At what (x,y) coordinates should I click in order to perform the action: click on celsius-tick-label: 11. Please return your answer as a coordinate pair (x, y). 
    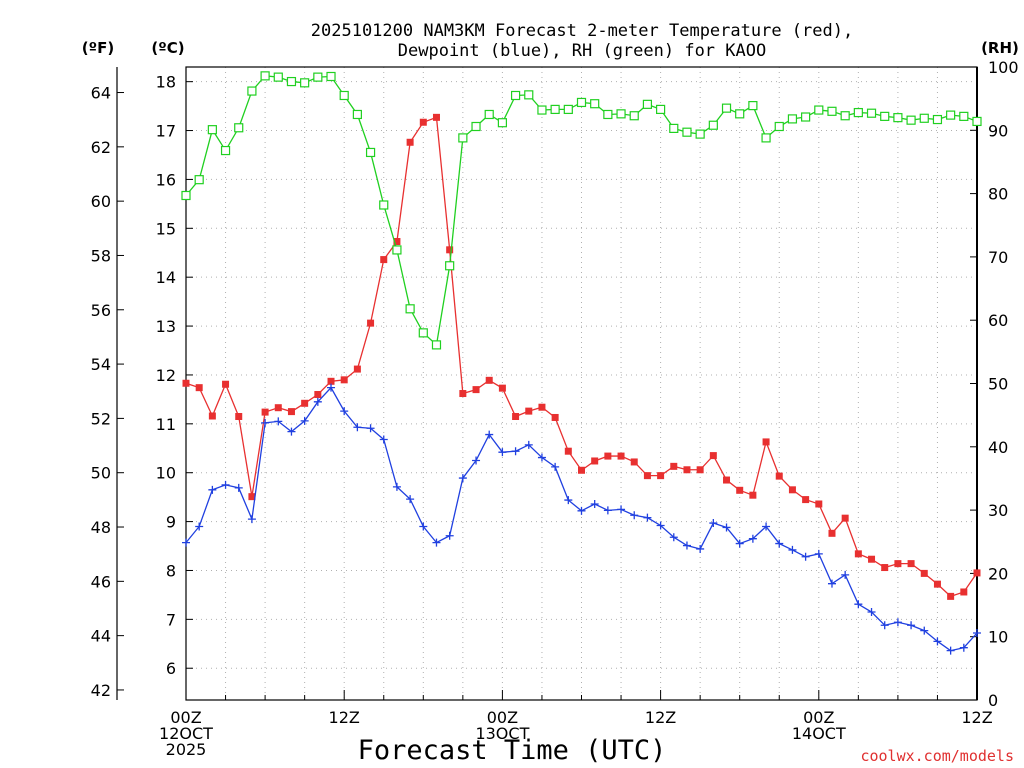
    Looking at the image, I should click on (166, 424).